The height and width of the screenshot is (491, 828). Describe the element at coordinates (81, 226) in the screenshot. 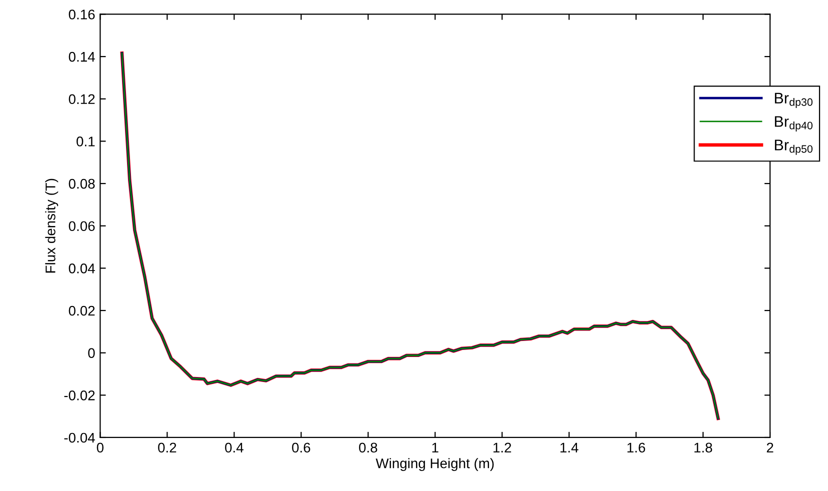

I see `y-tick-label: 0.06` at that location.